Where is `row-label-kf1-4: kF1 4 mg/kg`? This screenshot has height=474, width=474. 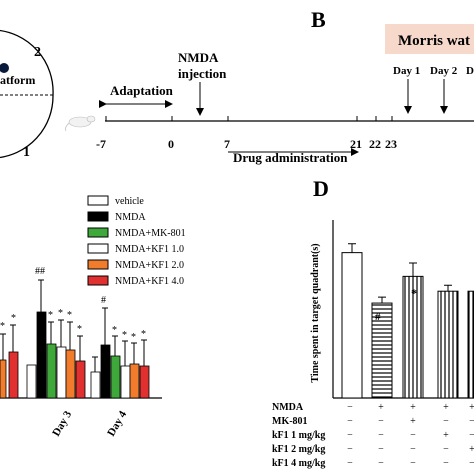
row-label-kf1-4: kF1 4 mg/kg is located at coordinates (298, 463).